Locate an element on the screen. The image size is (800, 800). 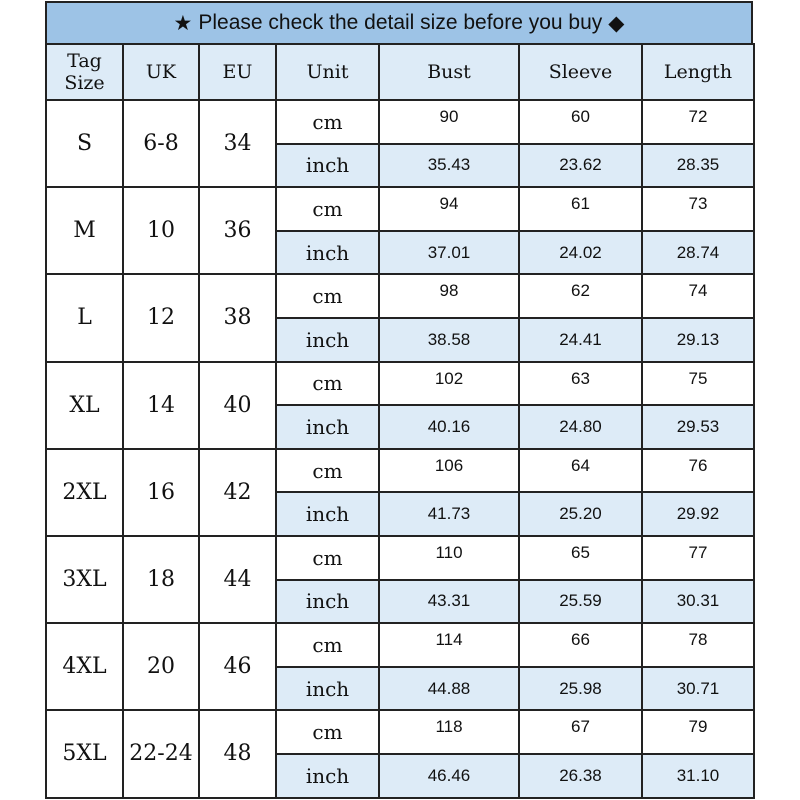
tag-size-cell: 3XL is located at coordinates (84, 579).